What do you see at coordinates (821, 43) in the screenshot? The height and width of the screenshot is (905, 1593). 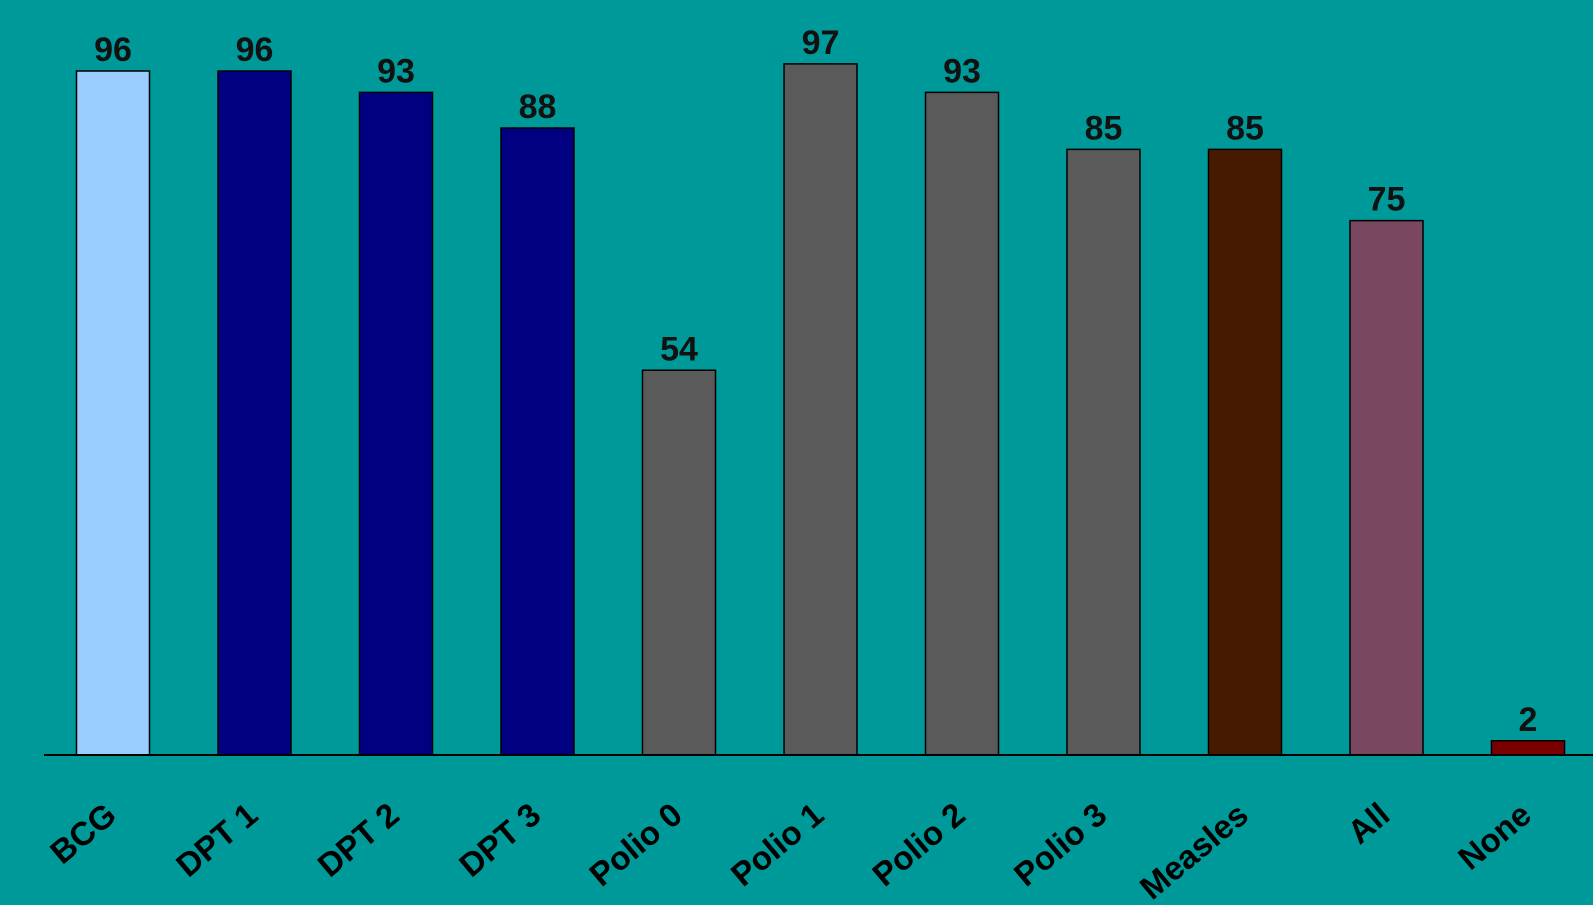 I see `data-label-polio-1: 97` at bounding box center [821, 43].